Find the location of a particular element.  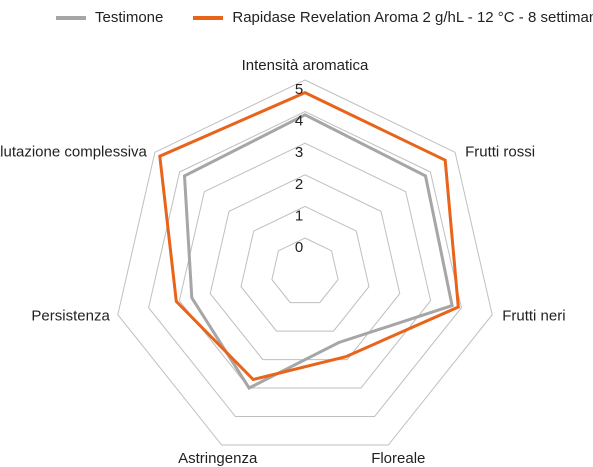

tick-label-3: 3 is located at coordinates (299, 152).